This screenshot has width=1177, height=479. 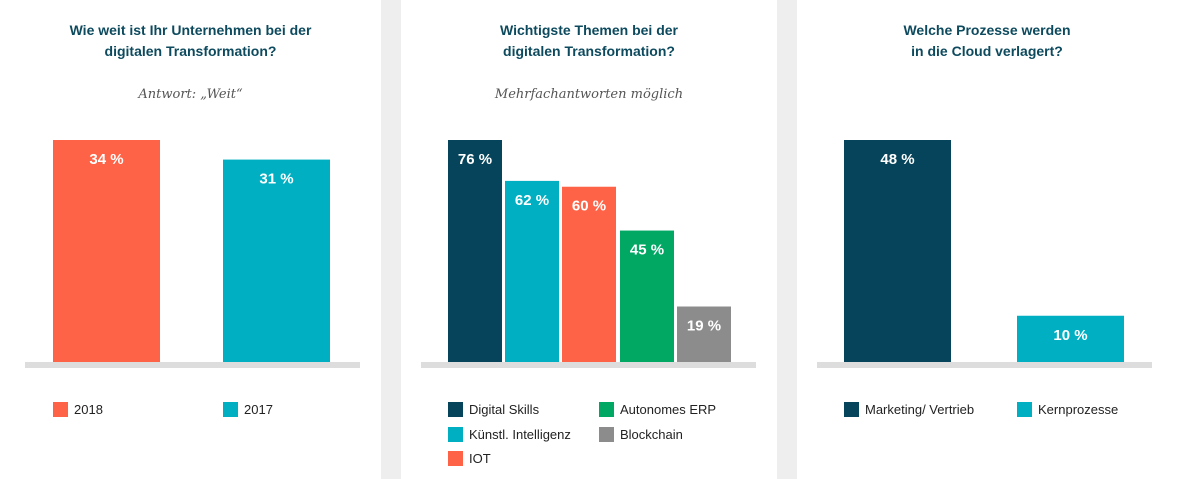 What do you see at coordinates (520, 434) in the screenshot?
I see `legend-label: Künstl. Intelligenz` at bounding box center [520, 434].